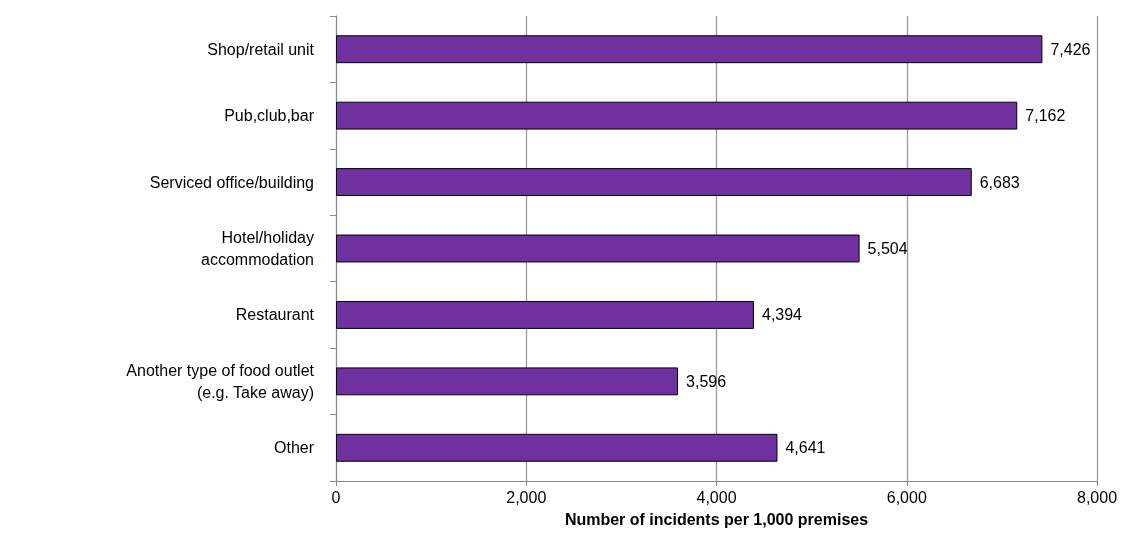 This screenshot has height=549, width=1137. I want to click on x-tick-label: 8,000, so click(1097, 497).